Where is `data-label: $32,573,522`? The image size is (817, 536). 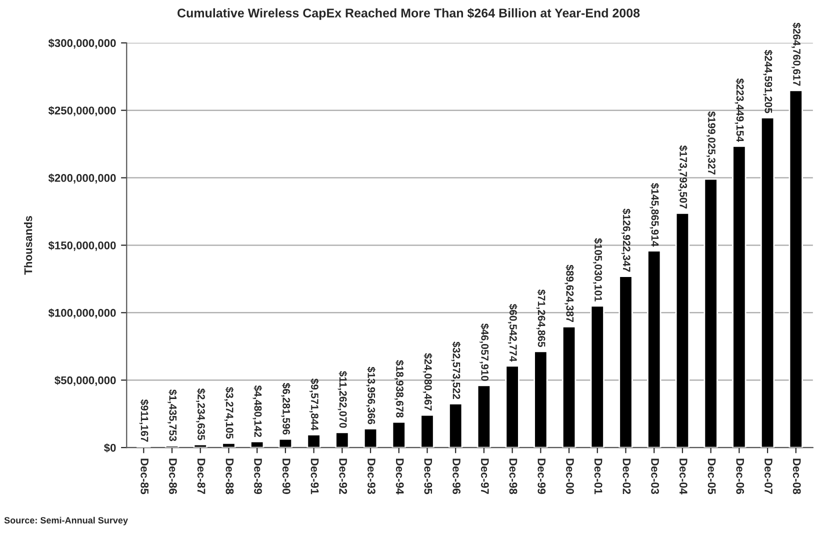 data-label: $32,573,522 is located at coordinates (456, 371).